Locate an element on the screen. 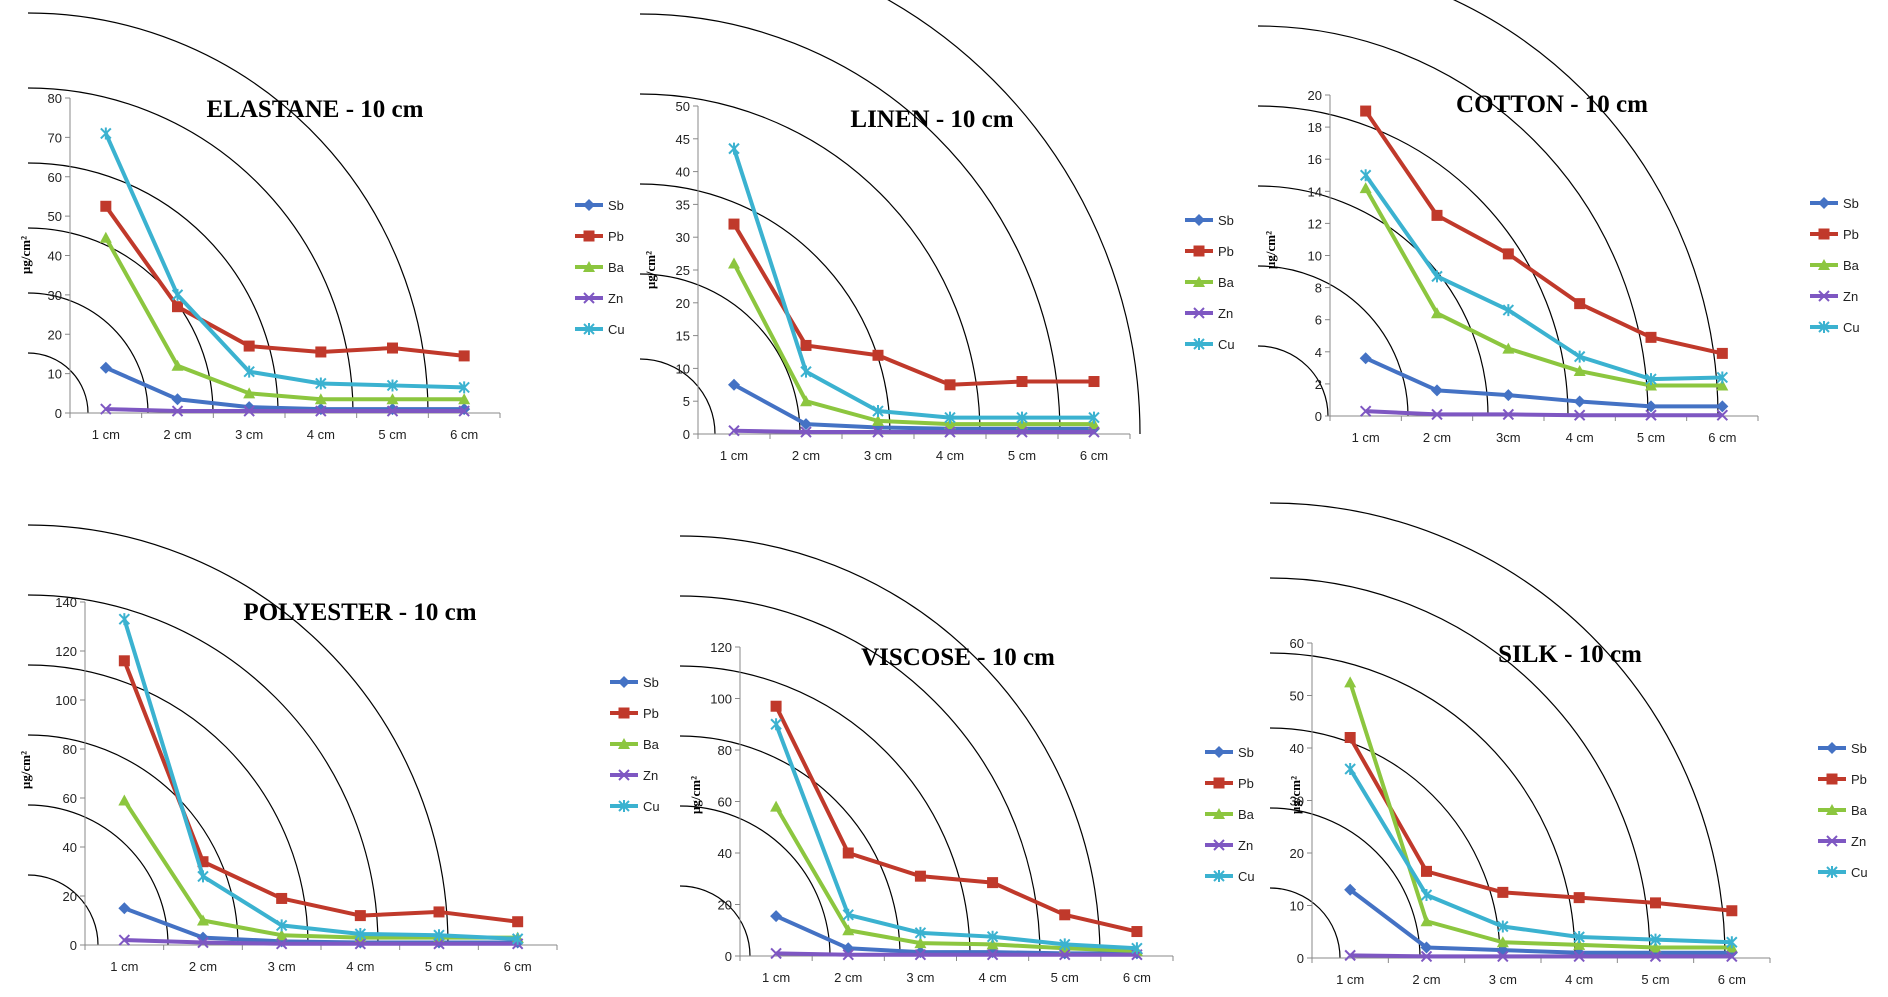 This screenshot has height=997, width=1888. series-ba is located at coordinates (285, 318).